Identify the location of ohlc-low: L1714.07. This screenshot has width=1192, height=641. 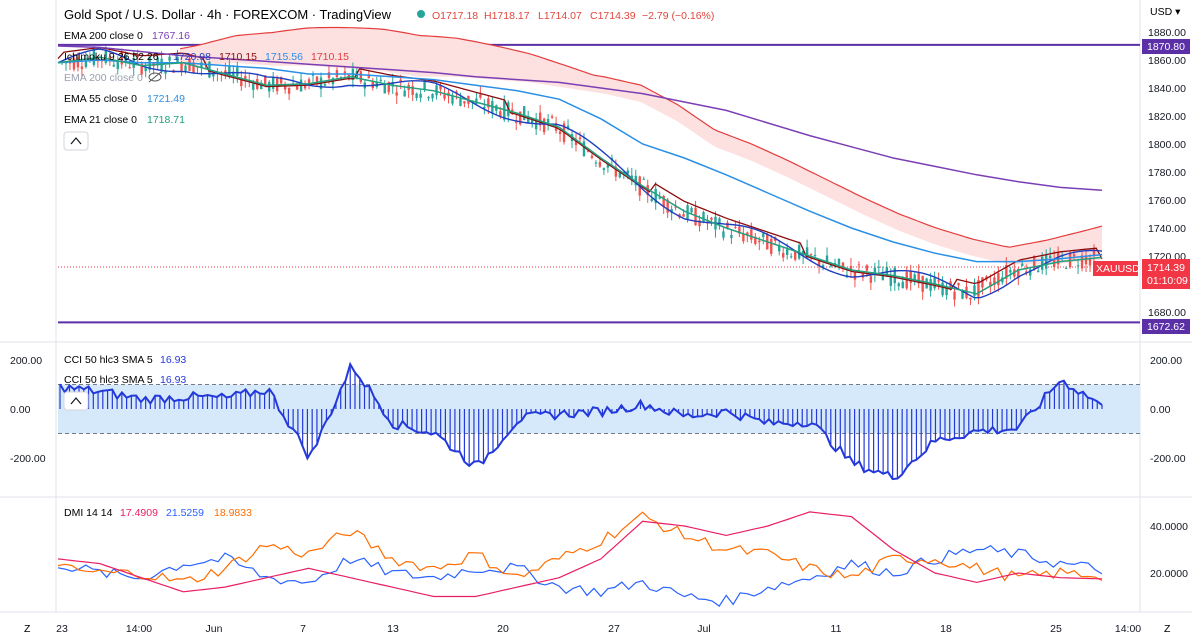
(560, 16).